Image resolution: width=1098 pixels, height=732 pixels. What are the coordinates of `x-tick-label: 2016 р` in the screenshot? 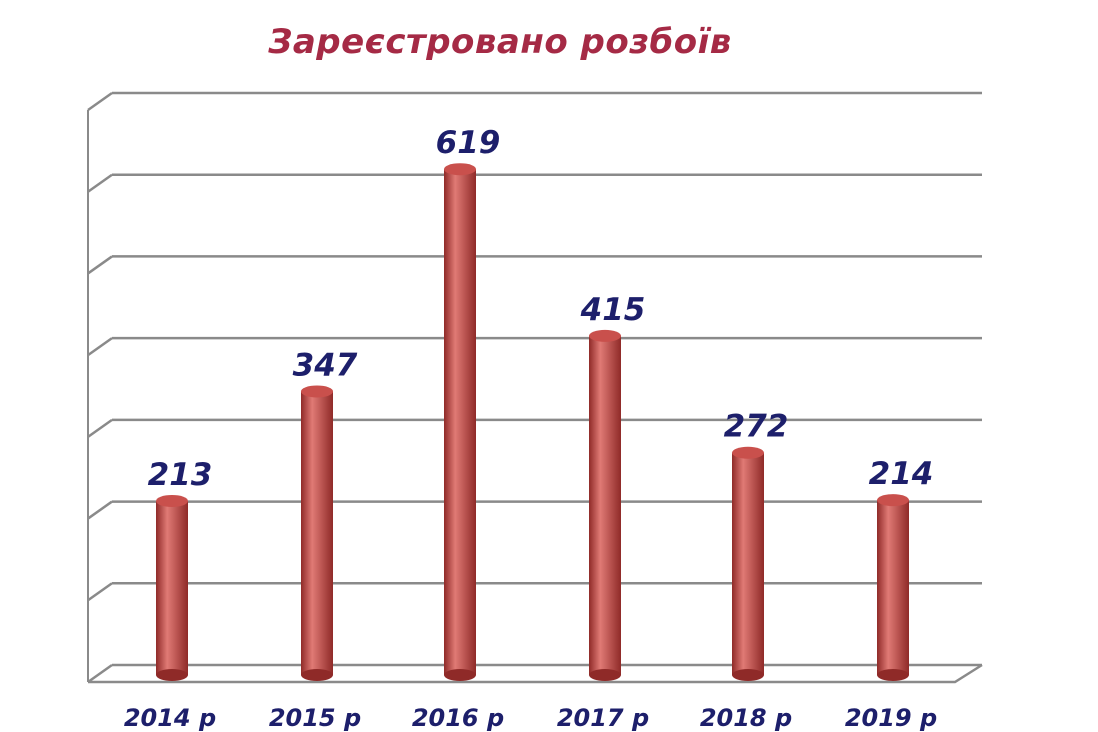 It's located at (458, 718).